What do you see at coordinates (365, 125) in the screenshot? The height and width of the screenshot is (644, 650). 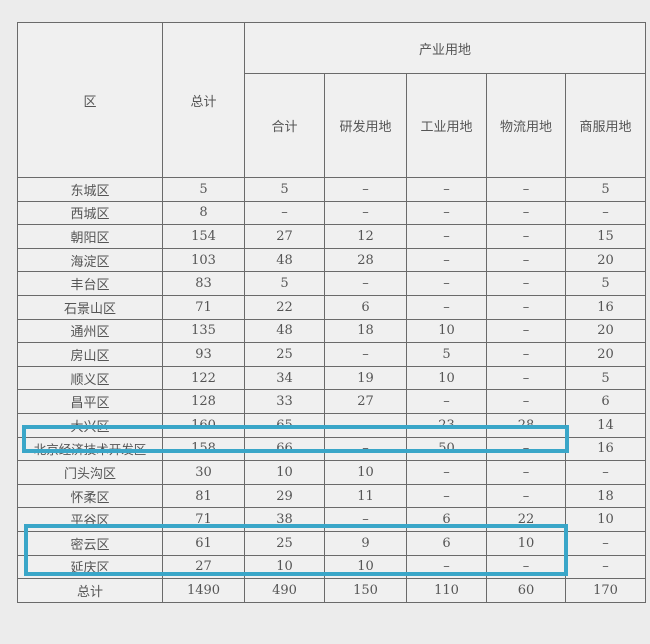 I see `header-rd-land: 研发用地` at bounding box center [365, 125].